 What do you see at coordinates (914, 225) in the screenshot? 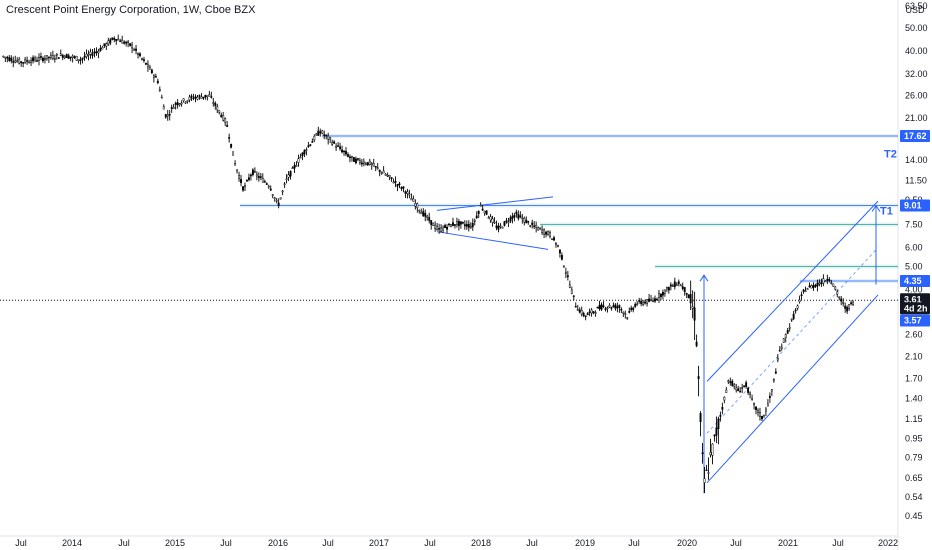
I see `y-tick-label: 7.50` at bounding box center [914, 225].